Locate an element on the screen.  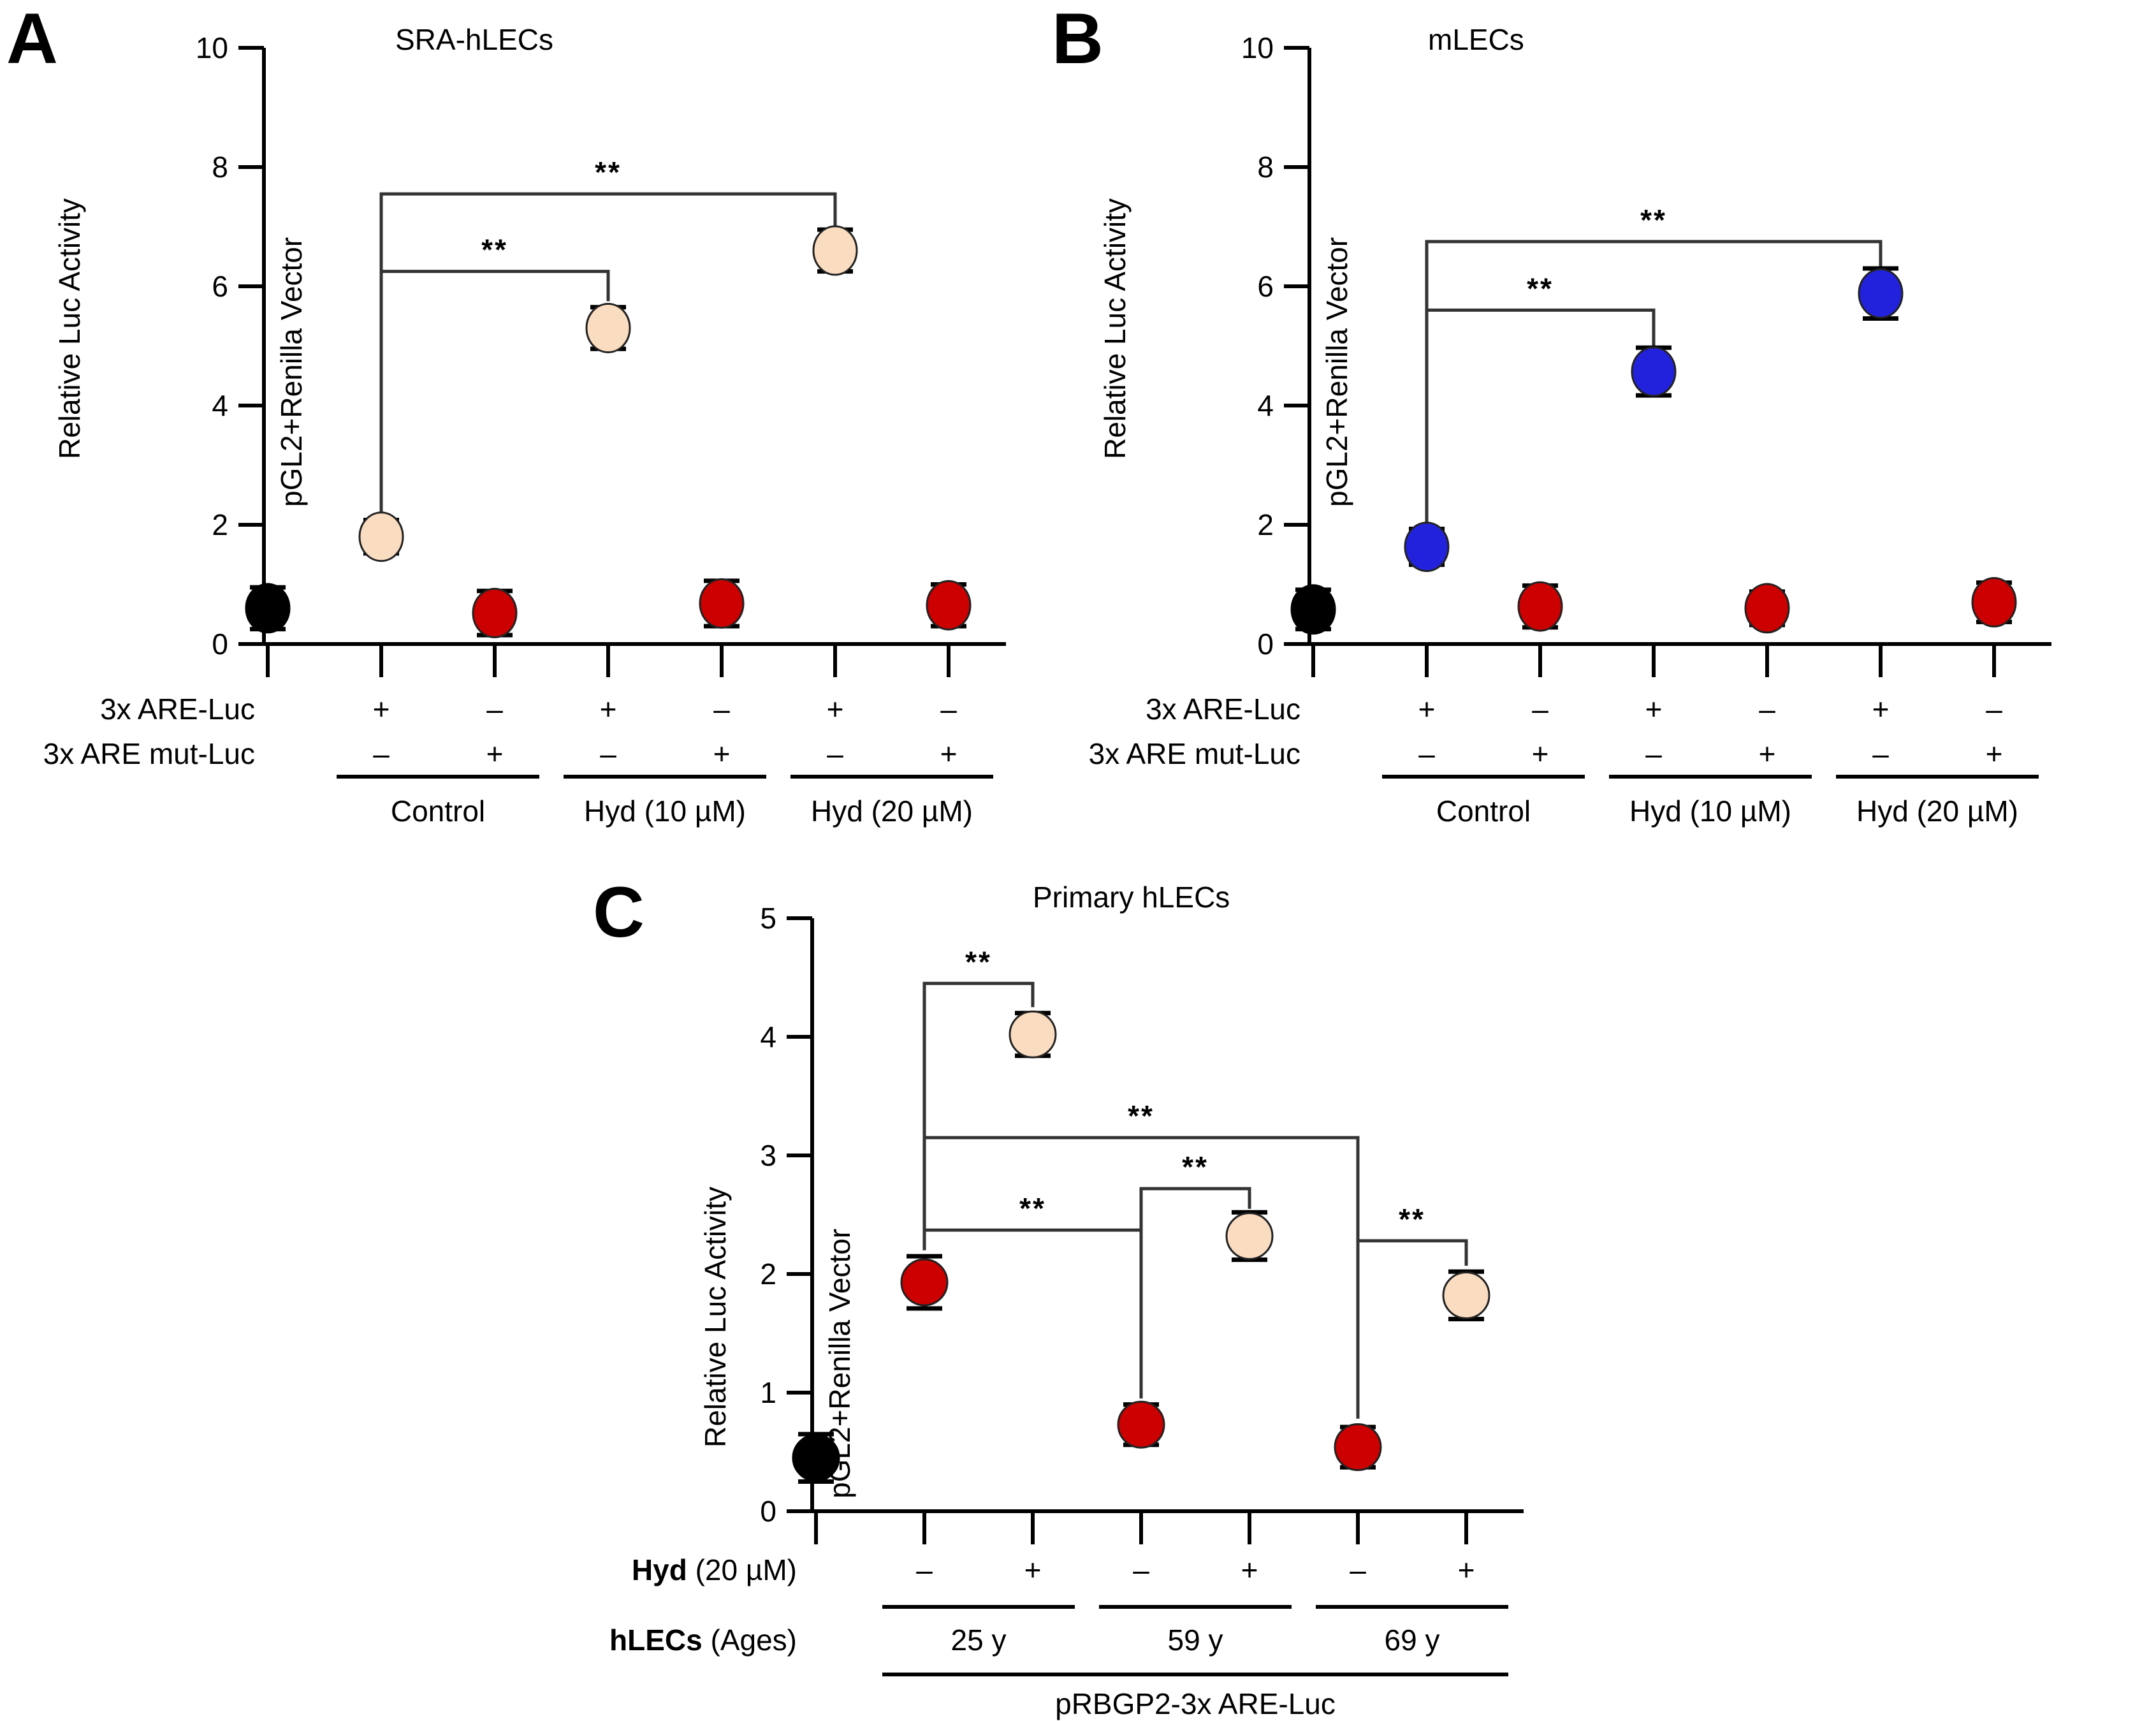
hyd-rest: (20 µM) is located at coordinates (742, 1570).